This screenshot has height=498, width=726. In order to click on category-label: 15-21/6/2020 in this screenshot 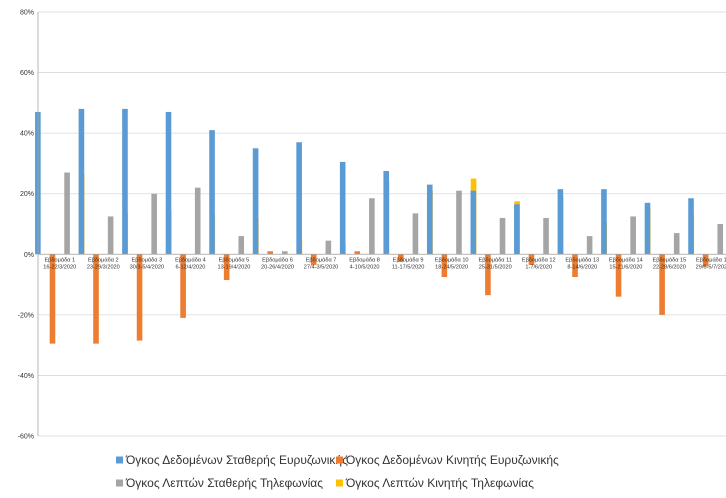, I will do `click(625, 267)`.